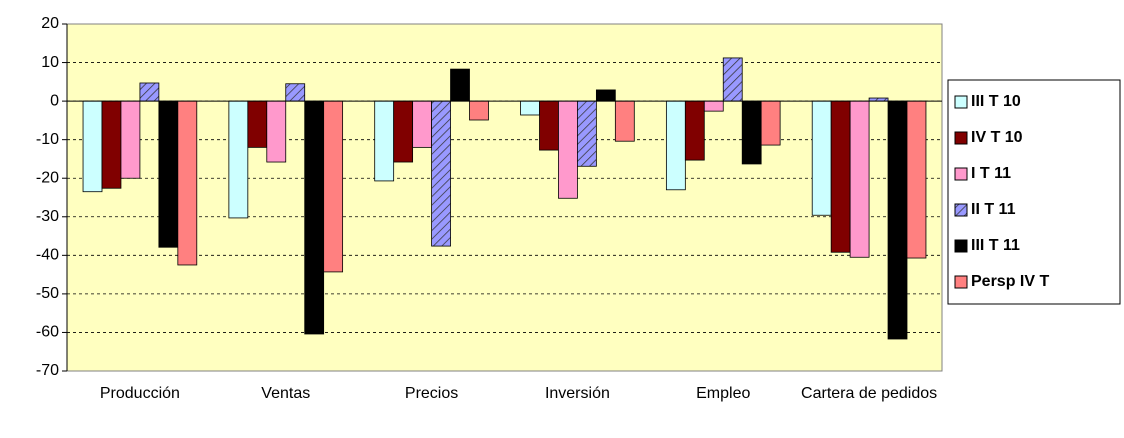 The height and width of the screenshot is (438, 1124). I want to click on y-tick-label: -30, so click(47, 216).